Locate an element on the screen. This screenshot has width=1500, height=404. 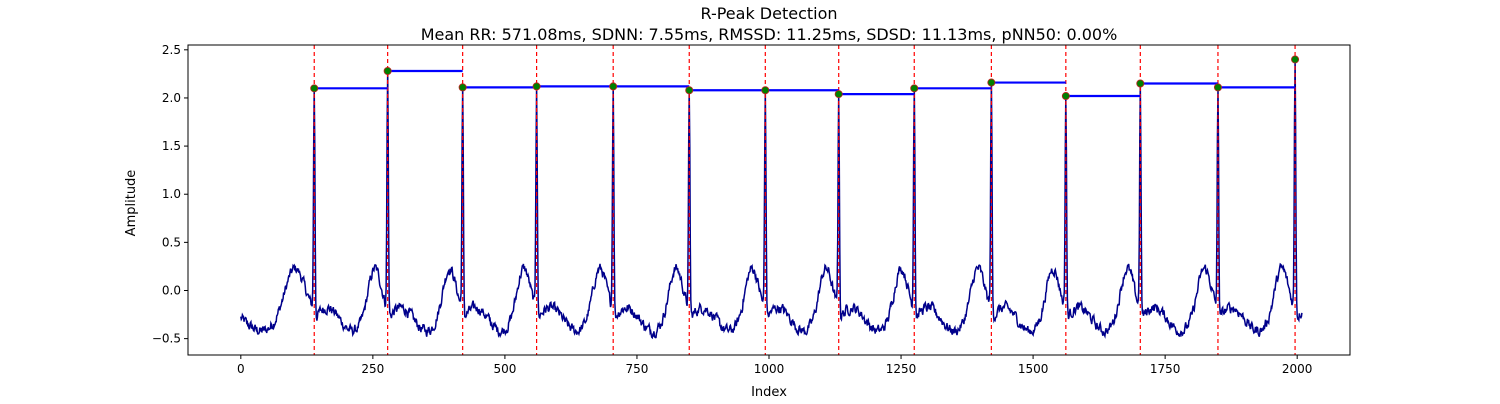
y-tick-label: 0.0 is located at coordinates (171, 290).